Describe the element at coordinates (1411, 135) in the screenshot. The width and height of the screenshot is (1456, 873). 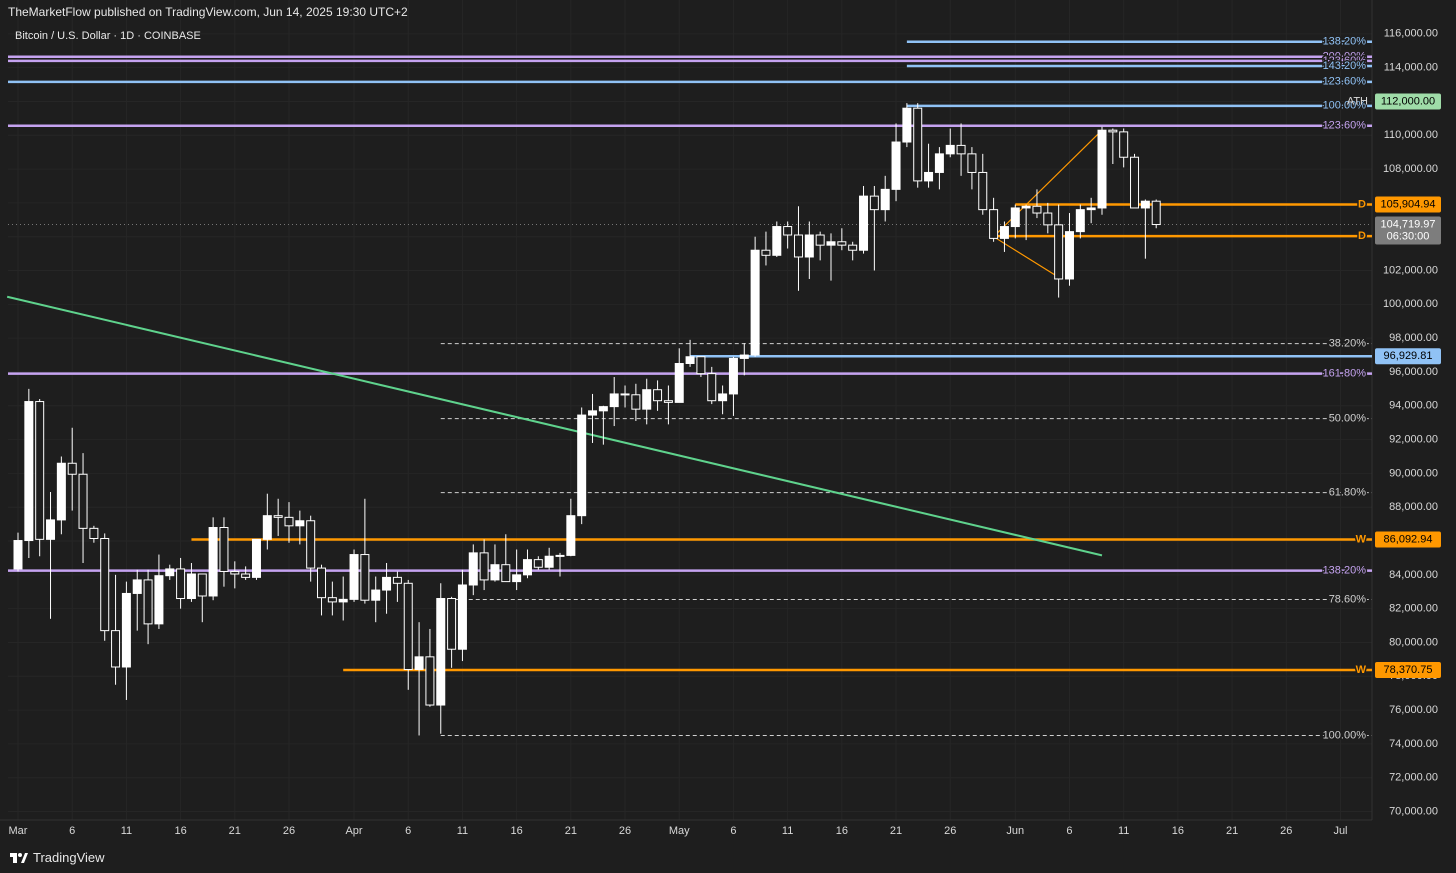
I see `y-tick-label: 110,000.00` at that location.